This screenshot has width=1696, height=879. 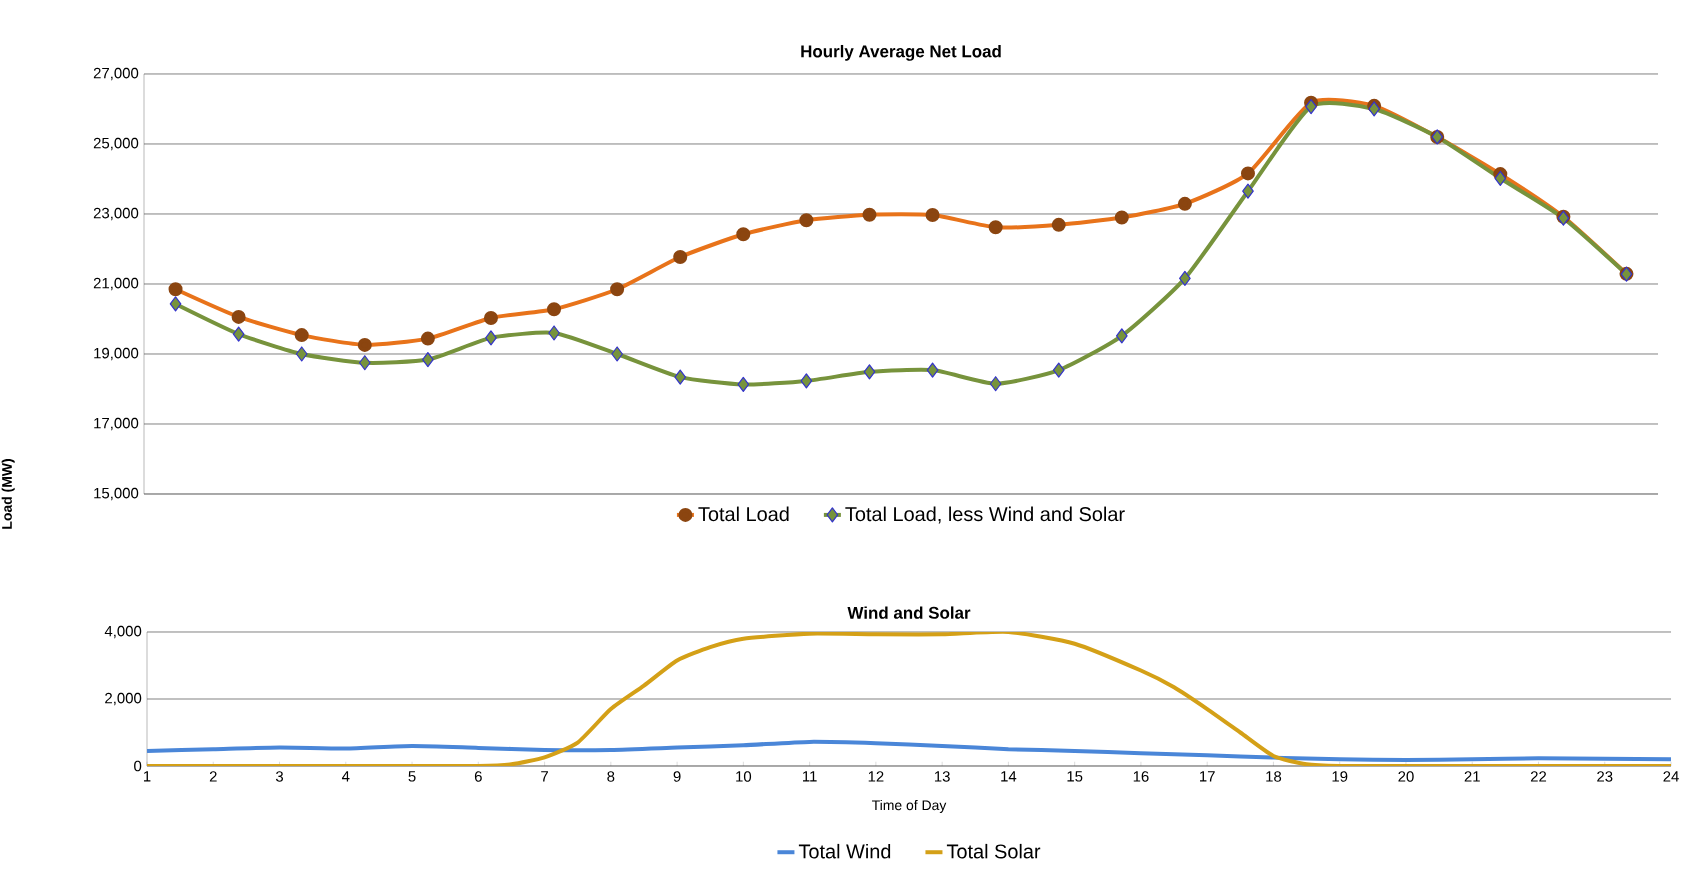 I want to click on x-tick-label: 19, so click(x=1340, y=776).